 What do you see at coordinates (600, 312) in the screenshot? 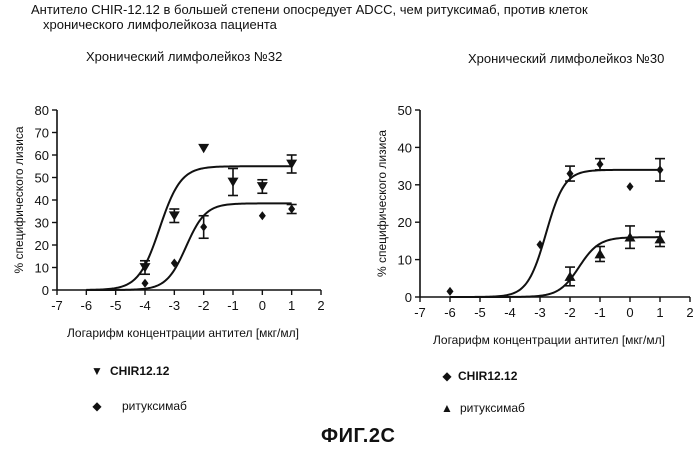
I see `chart-2-x-tick-label: -1` at bounding box center [600, 312].